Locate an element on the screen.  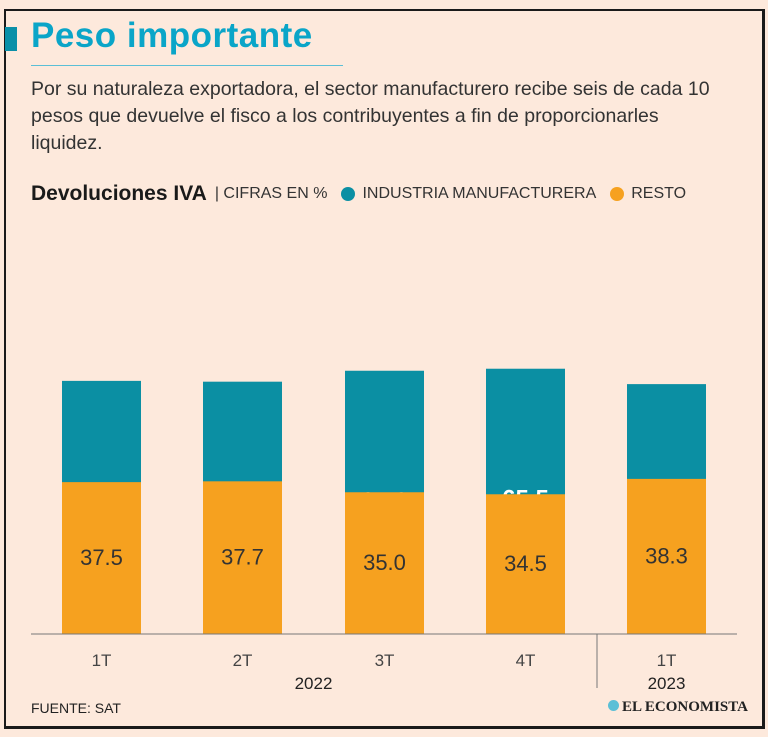
data-label: 38.3 is located at coordinates (666, 555).